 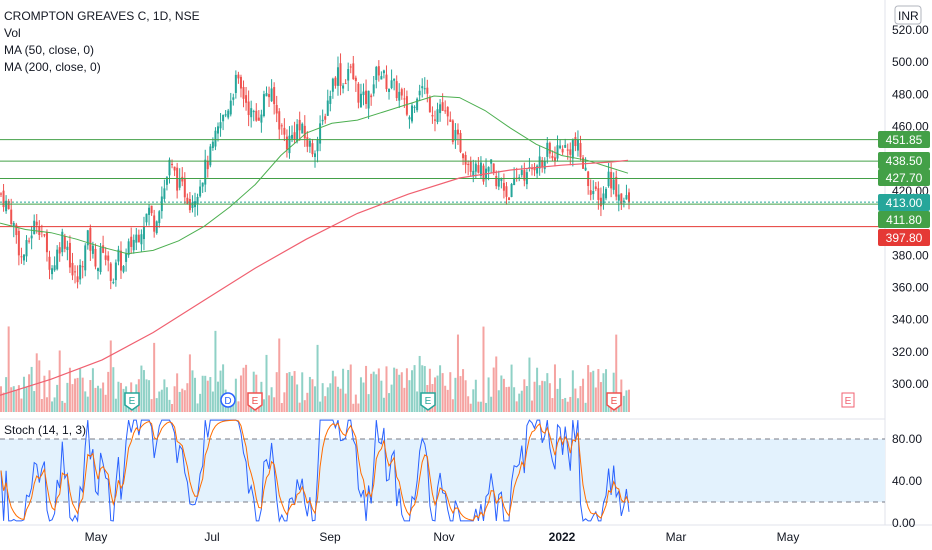 I want to click on time-tick-label: May, so click(x=96, y=537).